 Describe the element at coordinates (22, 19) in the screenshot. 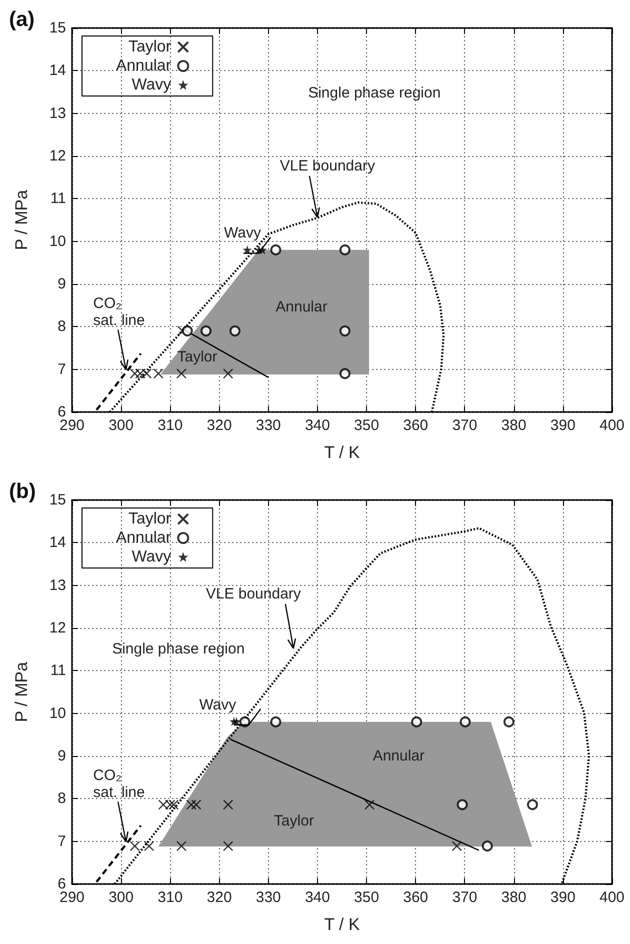

I see `chart-title: (a)` at that location.